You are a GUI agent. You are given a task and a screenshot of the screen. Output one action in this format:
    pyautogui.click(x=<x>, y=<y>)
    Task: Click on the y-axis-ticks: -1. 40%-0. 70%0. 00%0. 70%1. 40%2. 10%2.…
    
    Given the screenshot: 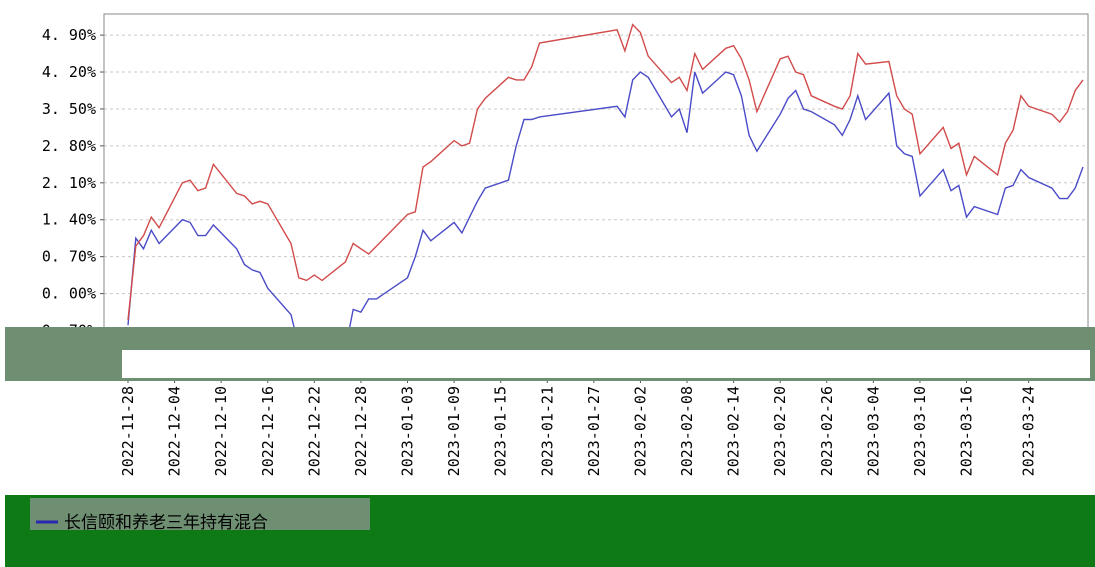 What is the action you would take?
    pyautogui.click(x=68, y=201)
    